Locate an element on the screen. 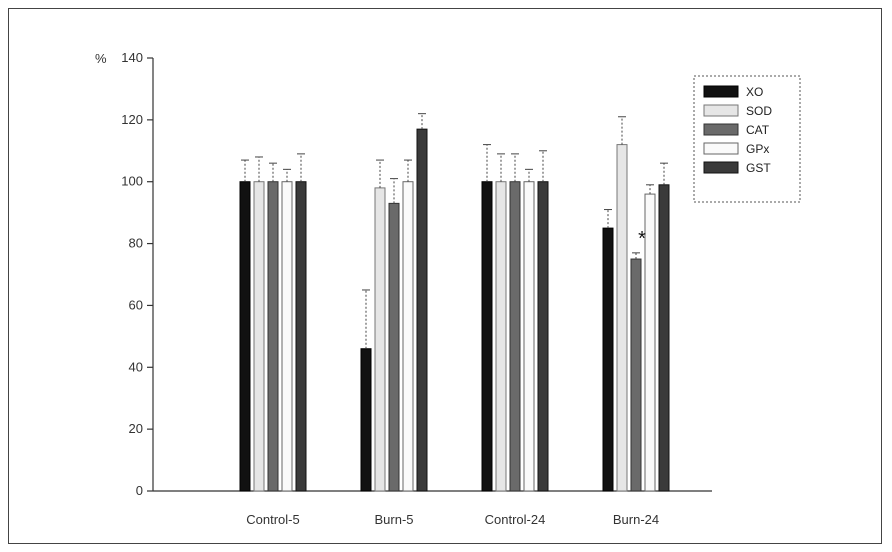 The image size is (892, 552). y-tick-label: 140 is located at coordinates (132, 57).